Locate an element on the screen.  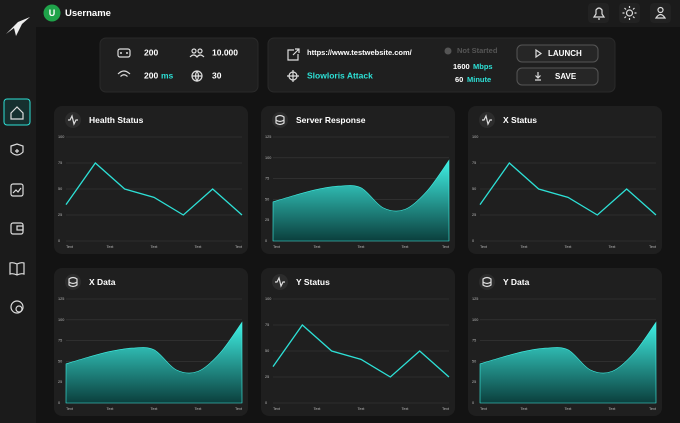
card-title: Y Data is located at coordinates (516, 282).